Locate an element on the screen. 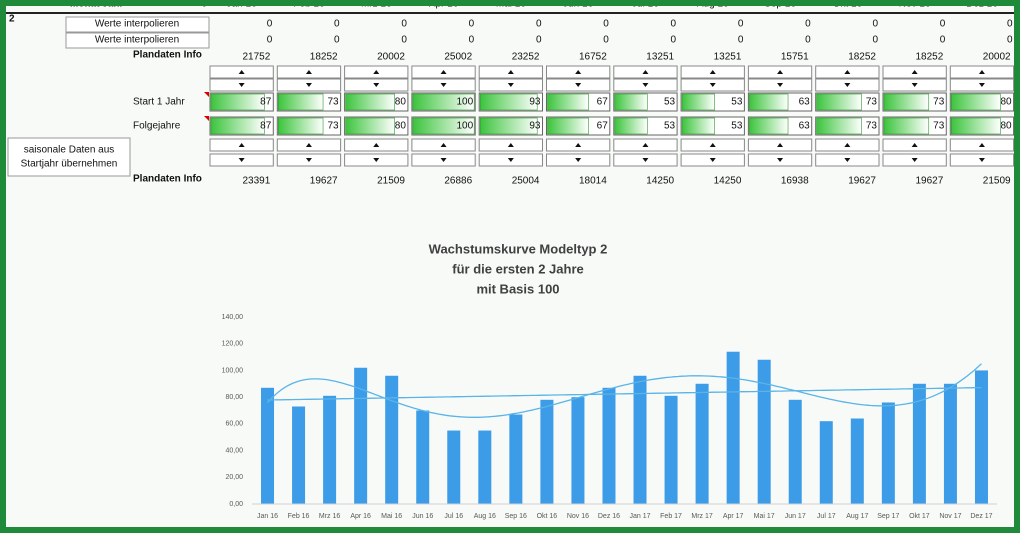 Image resolution: width=1020 pixels, height=533 pixels. chart-title: Wachstumskurve Modeltyp 2 is located at coordinates (518, 248).